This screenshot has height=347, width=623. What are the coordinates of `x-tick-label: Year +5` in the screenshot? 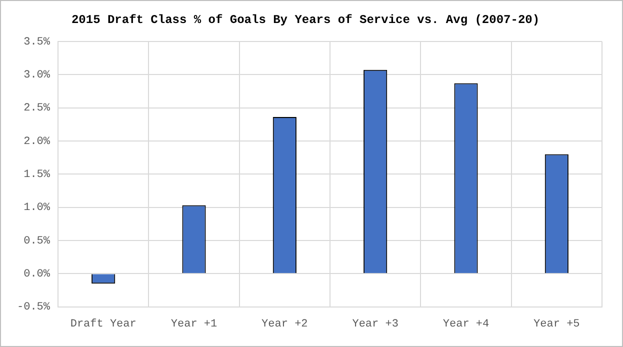 It's located at (557, 324).